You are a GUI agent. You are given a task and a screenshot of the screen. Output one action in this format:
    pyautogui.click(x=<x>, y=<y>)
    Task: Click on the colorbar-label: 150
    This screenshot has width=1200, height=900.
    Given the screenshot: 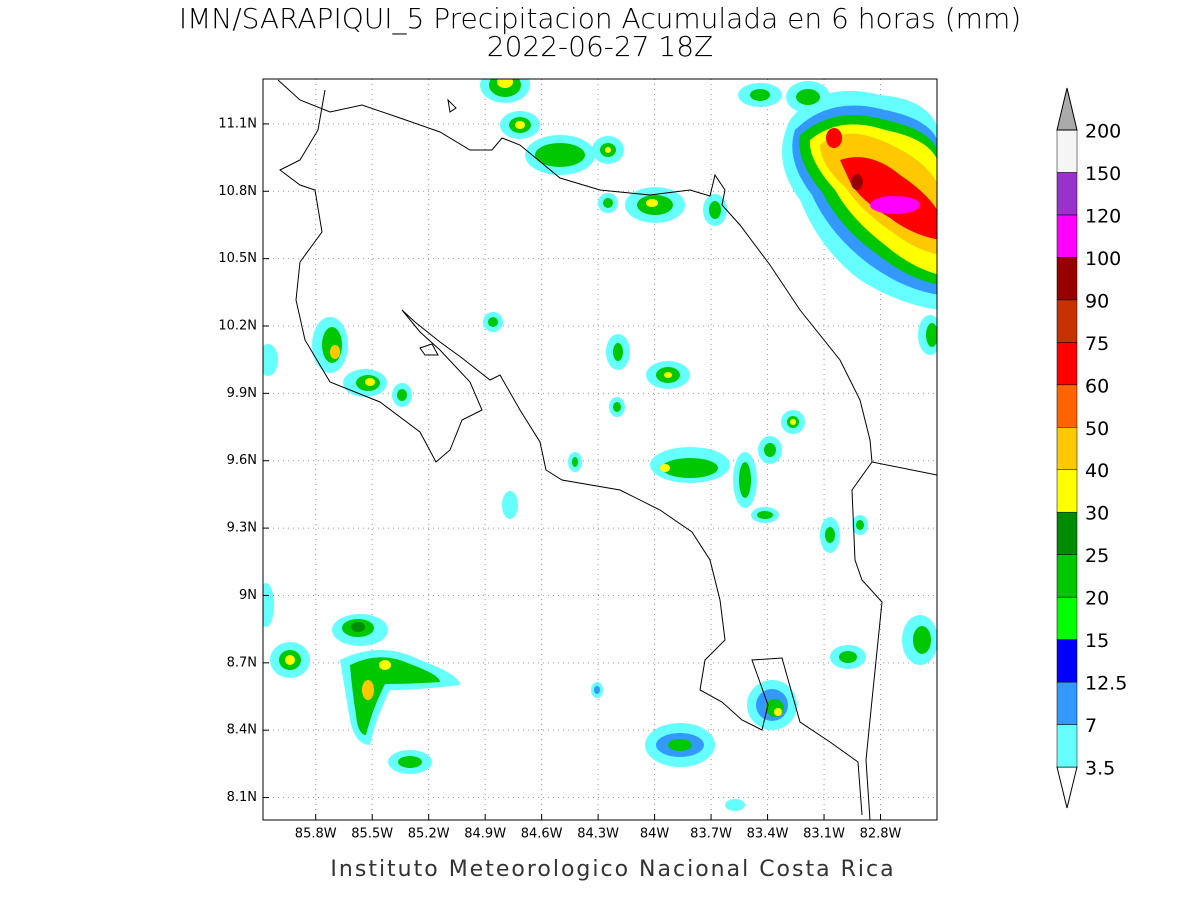 What is the action you would take?
    pyautogui.click(x=1103, y=174)
    